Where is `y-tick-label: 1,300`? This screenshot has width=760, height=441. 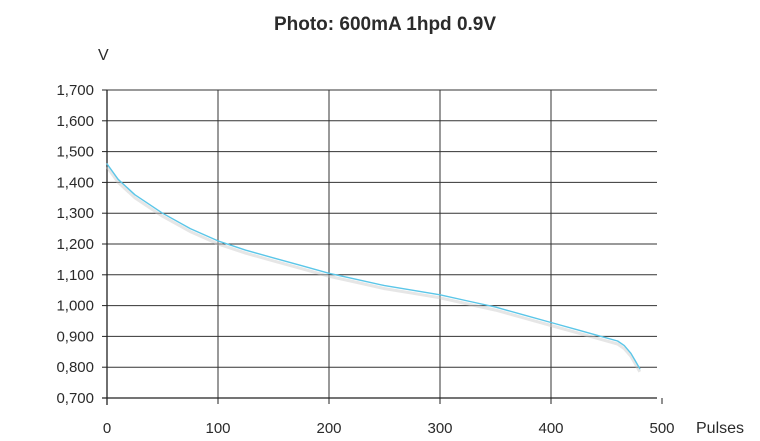 y-tick-label: 1,300 is located at coordinates (75, 213).